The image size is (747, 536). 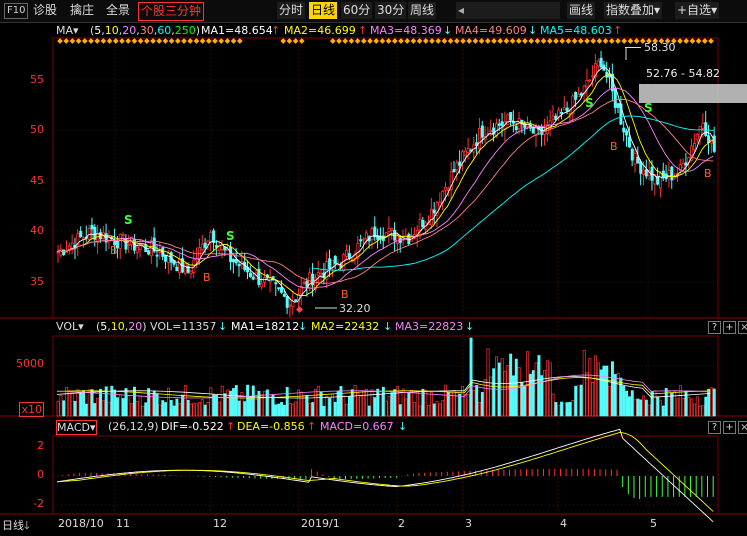 What do you see at coordinates (508, 10) in the screenshot?
I see `period-more-slot: ◂` at bounding box center [508, 10].